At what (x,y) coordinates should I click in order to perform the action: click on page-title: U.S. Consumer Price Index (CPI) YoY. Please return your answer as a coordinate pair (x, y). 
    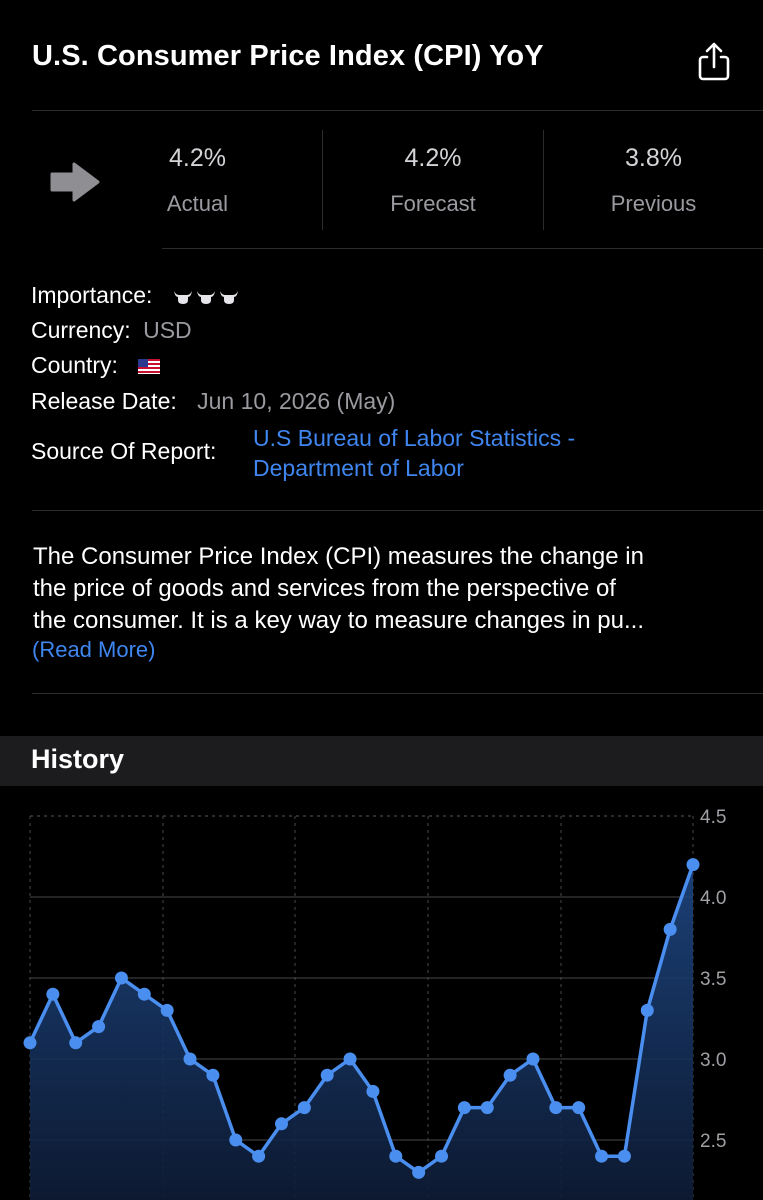
    Looking at the image, I should click on (288, 56).